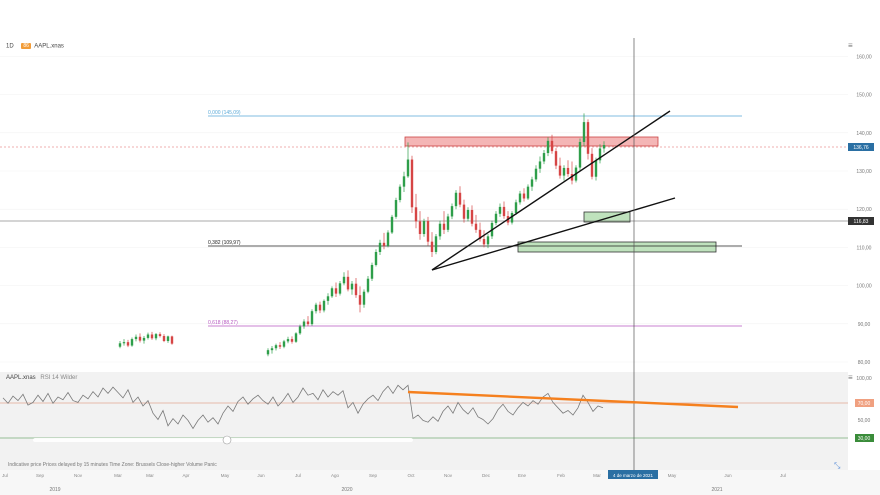 The image size is (880, 495). Describe the element at coordinates (486, 475) in the screenshot. I see `x-tick-label: Dec` at that location.